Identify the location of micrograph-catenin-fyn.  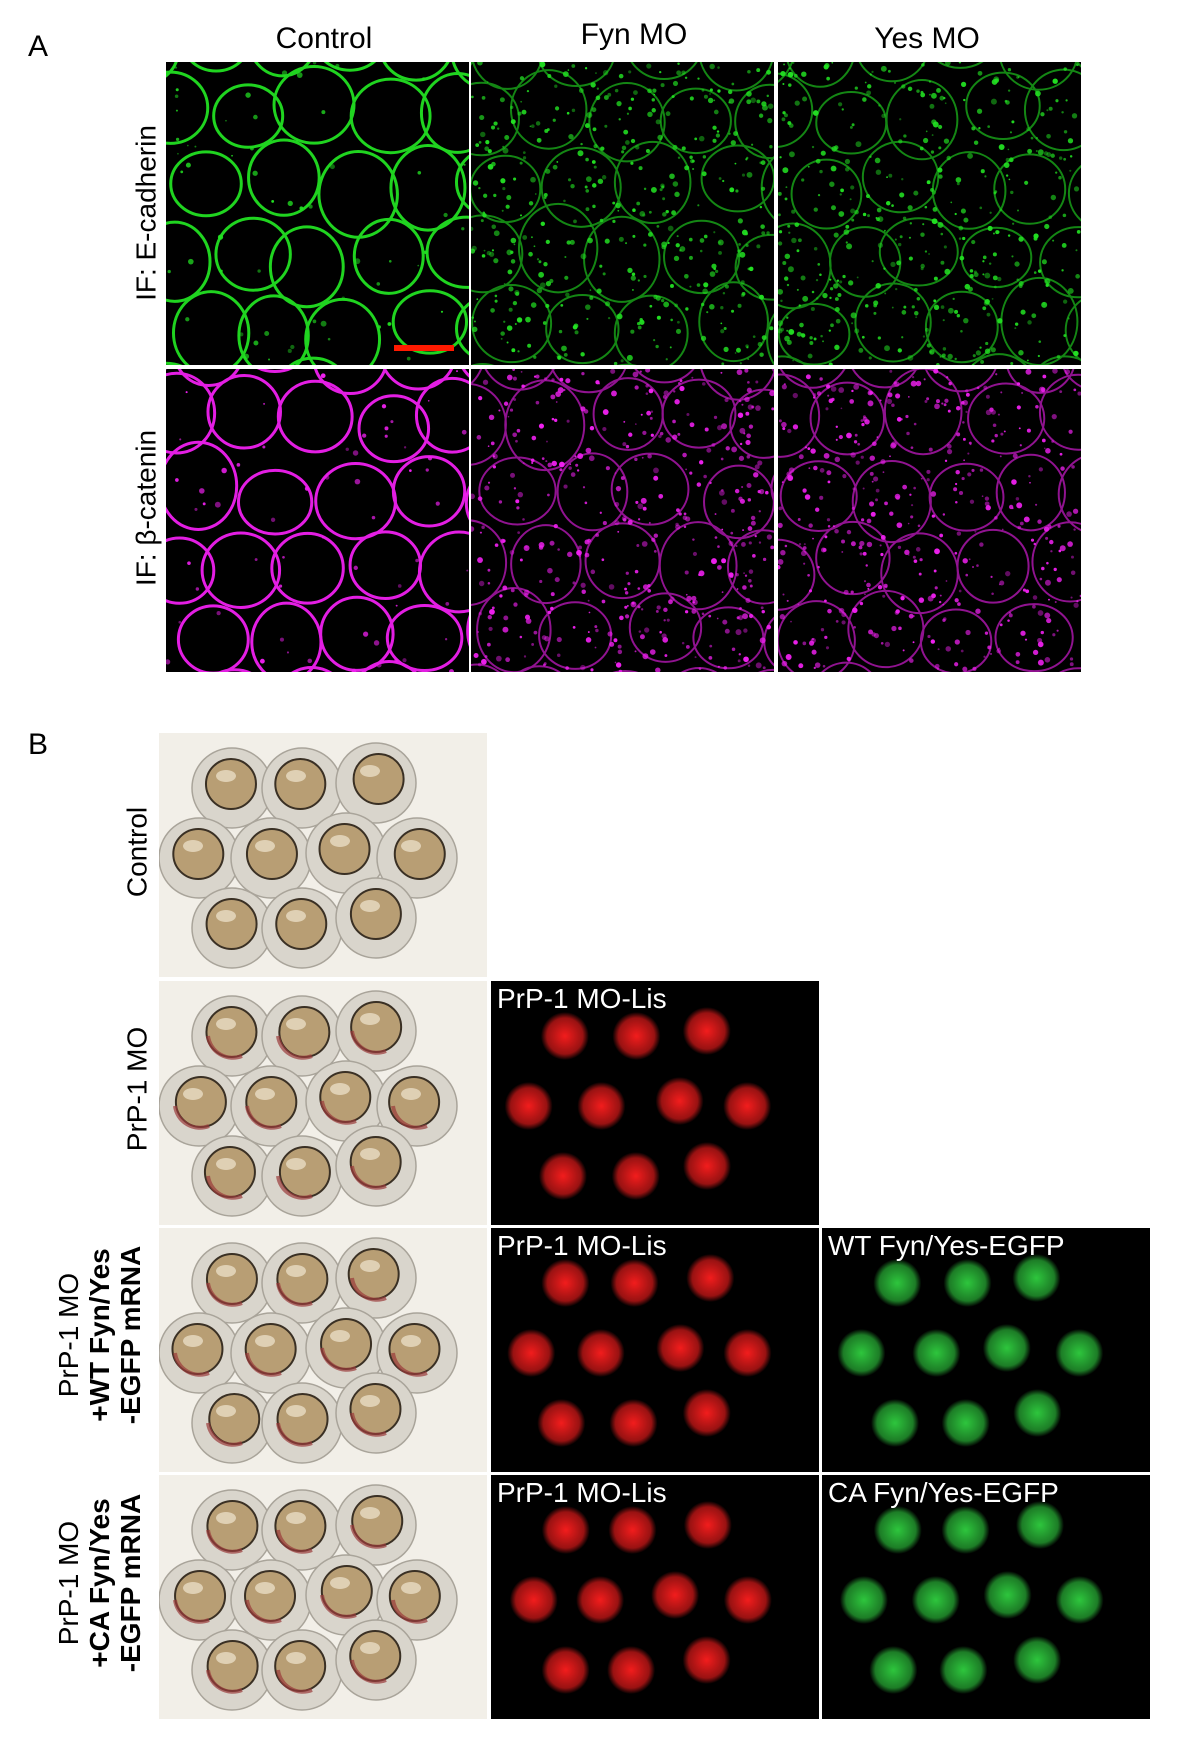
(622, 520).